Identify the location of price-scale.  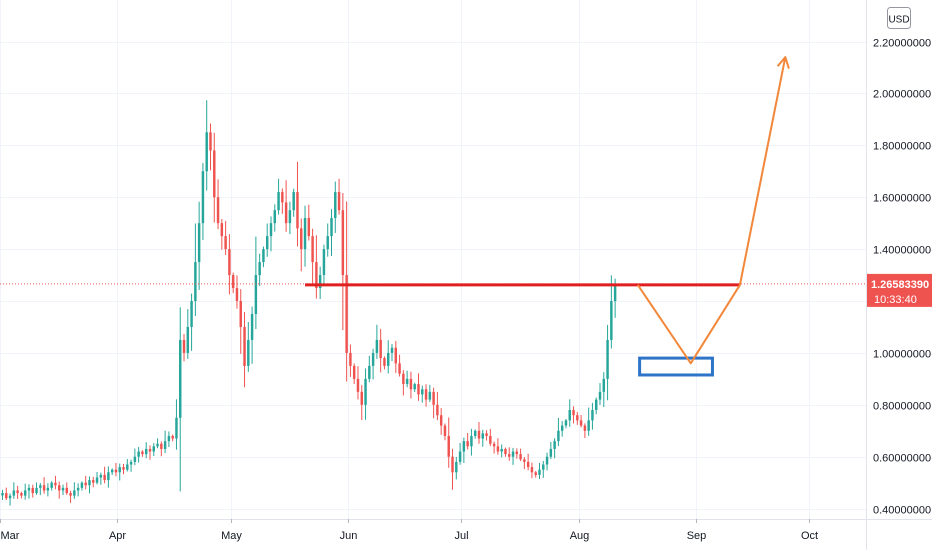
(899, 259).